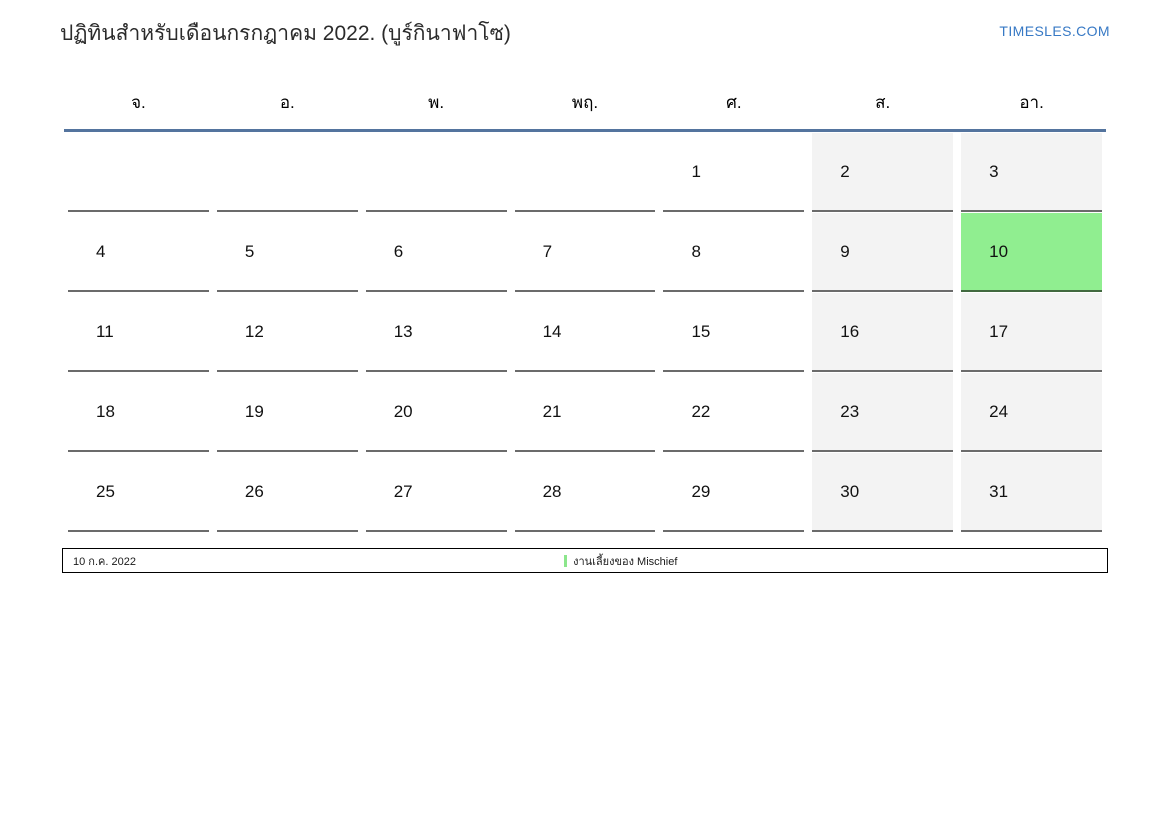 The image size is (1169, 827). I want to click on weekday-header: ศ., so click(734, 102).